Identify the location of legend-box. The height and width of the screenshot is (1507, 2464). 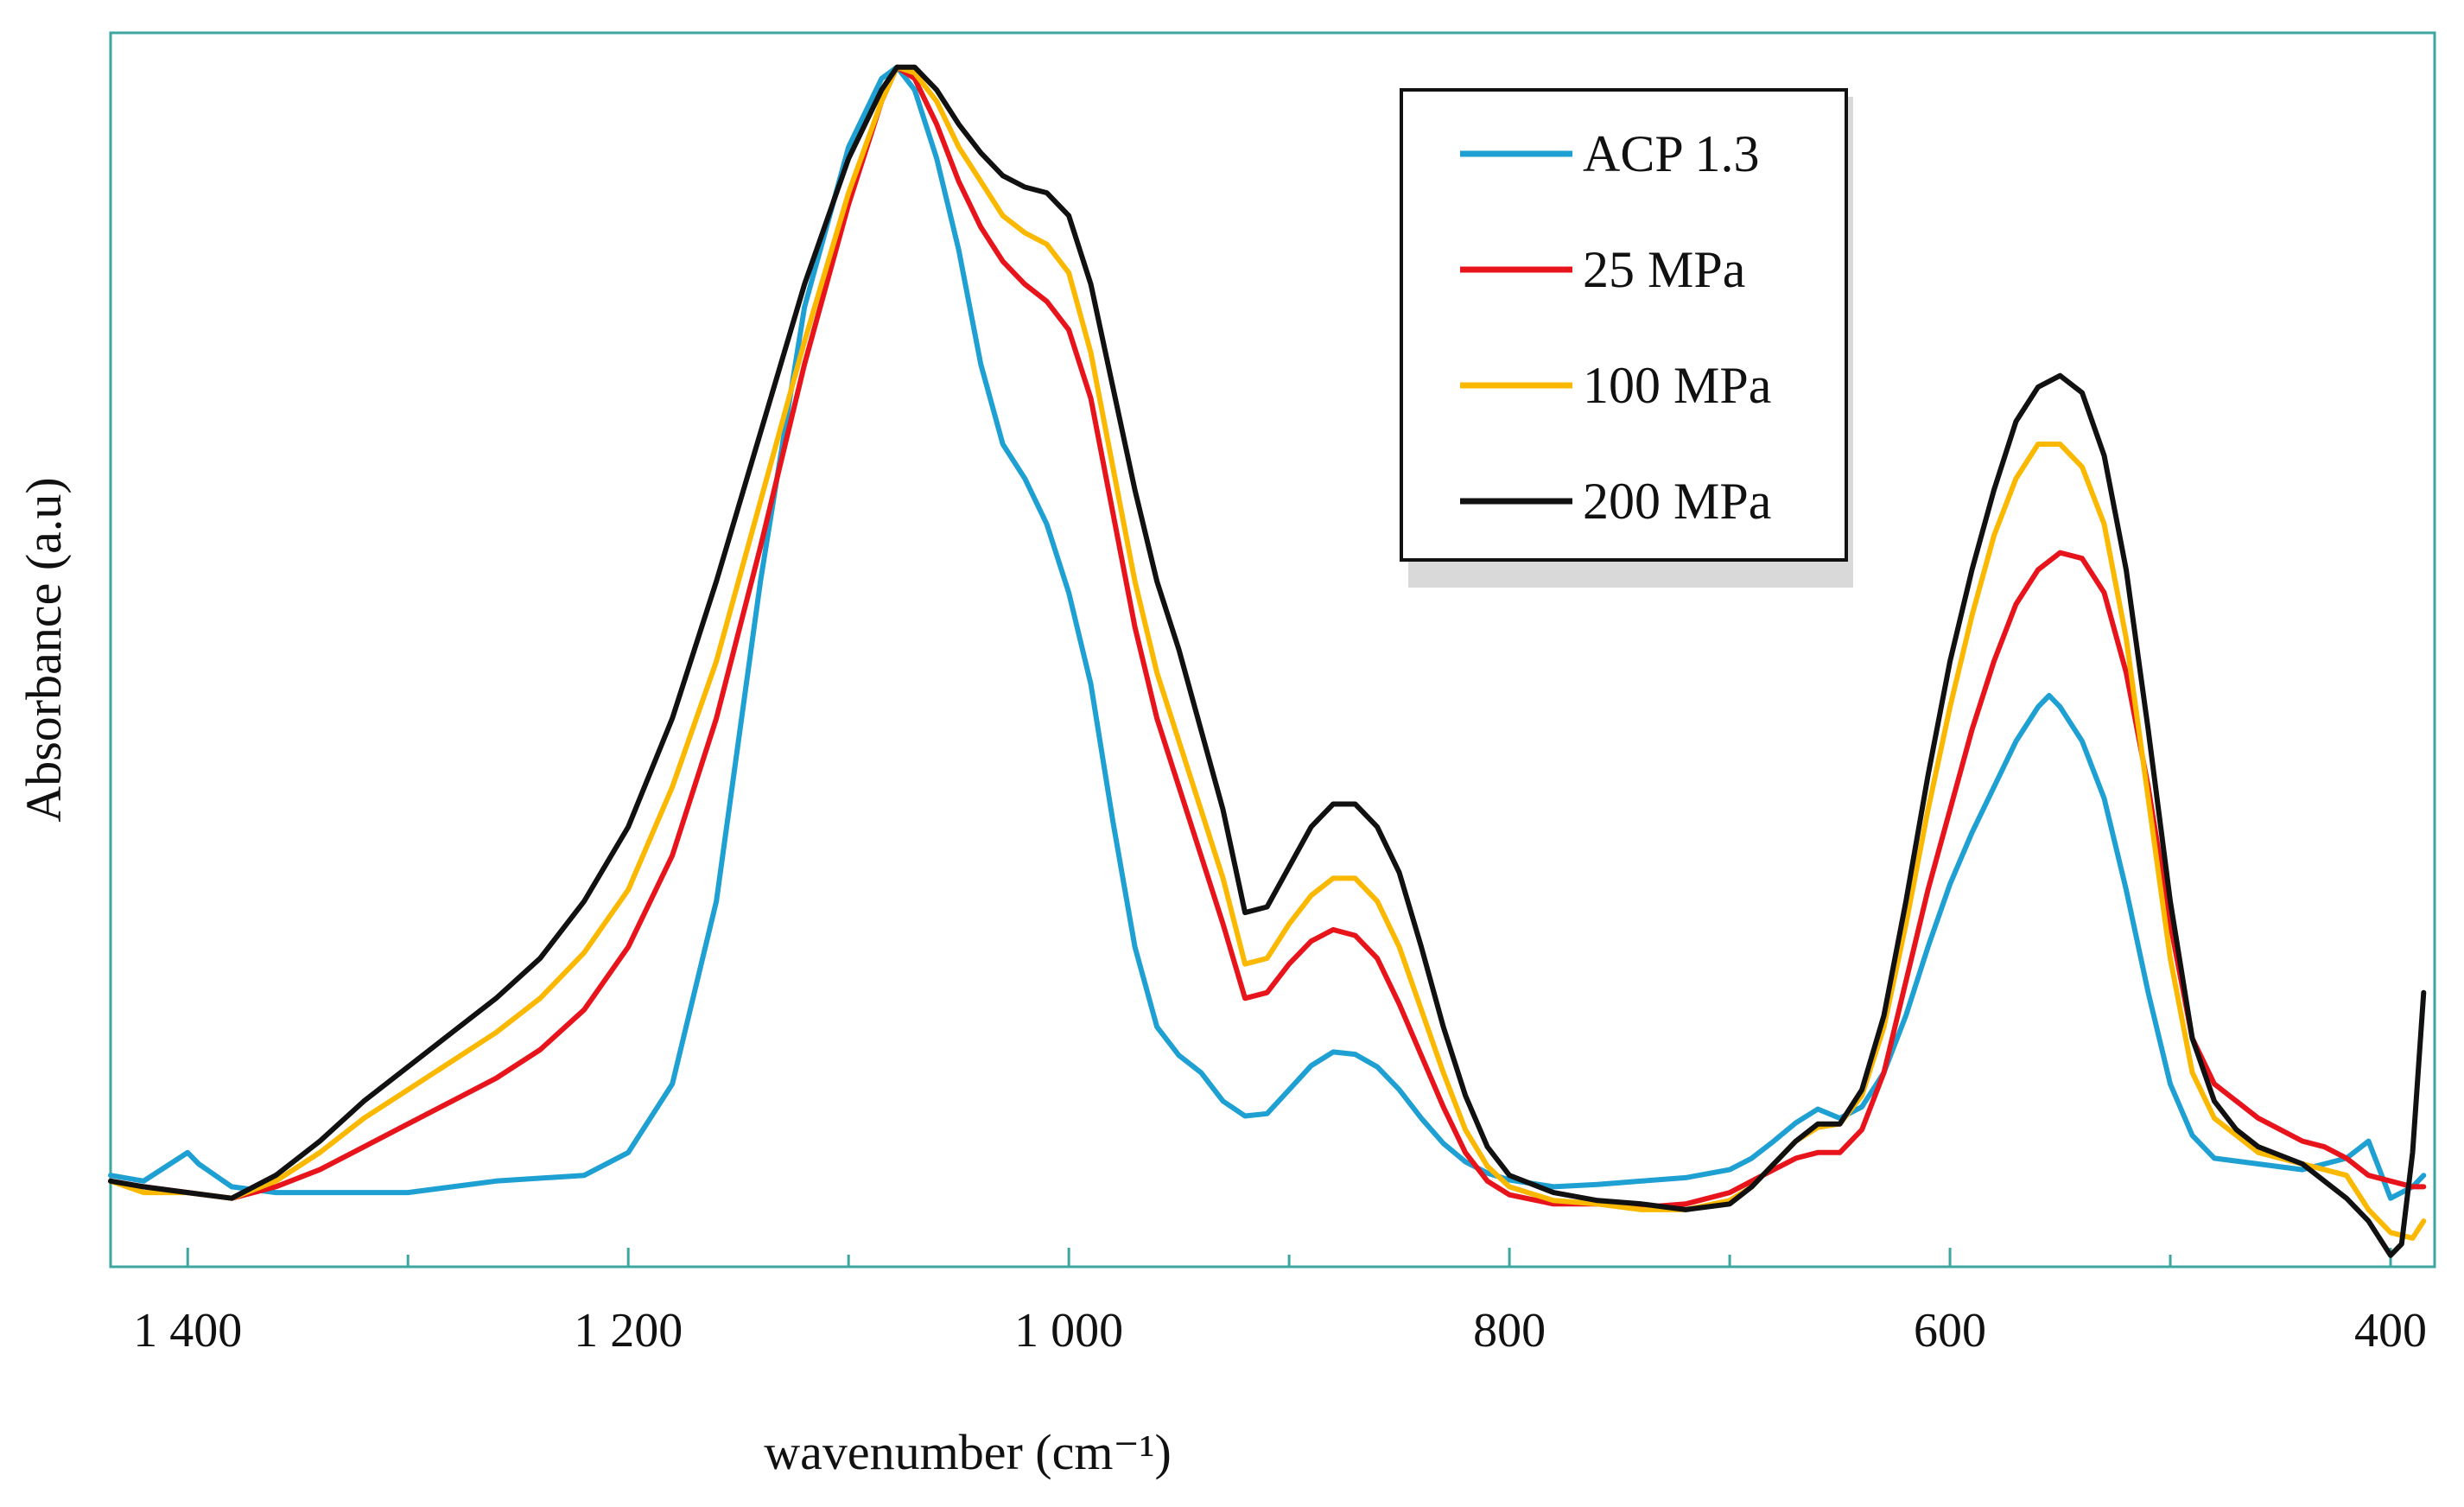
(1624, 325).